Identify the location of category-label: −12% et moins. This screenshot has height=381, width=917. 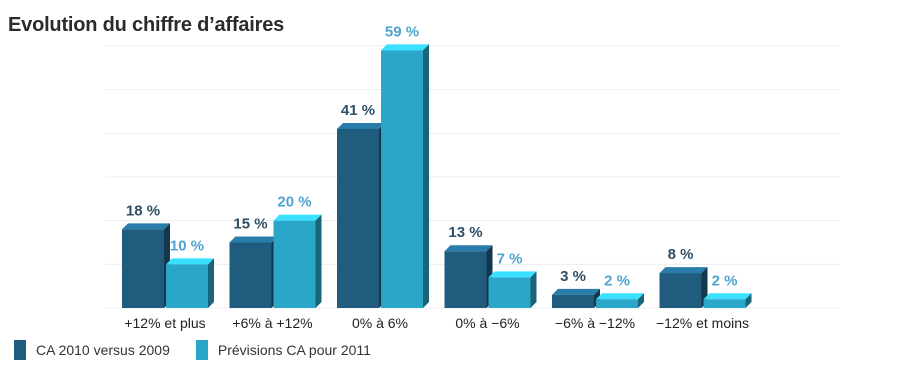
(702, 323).